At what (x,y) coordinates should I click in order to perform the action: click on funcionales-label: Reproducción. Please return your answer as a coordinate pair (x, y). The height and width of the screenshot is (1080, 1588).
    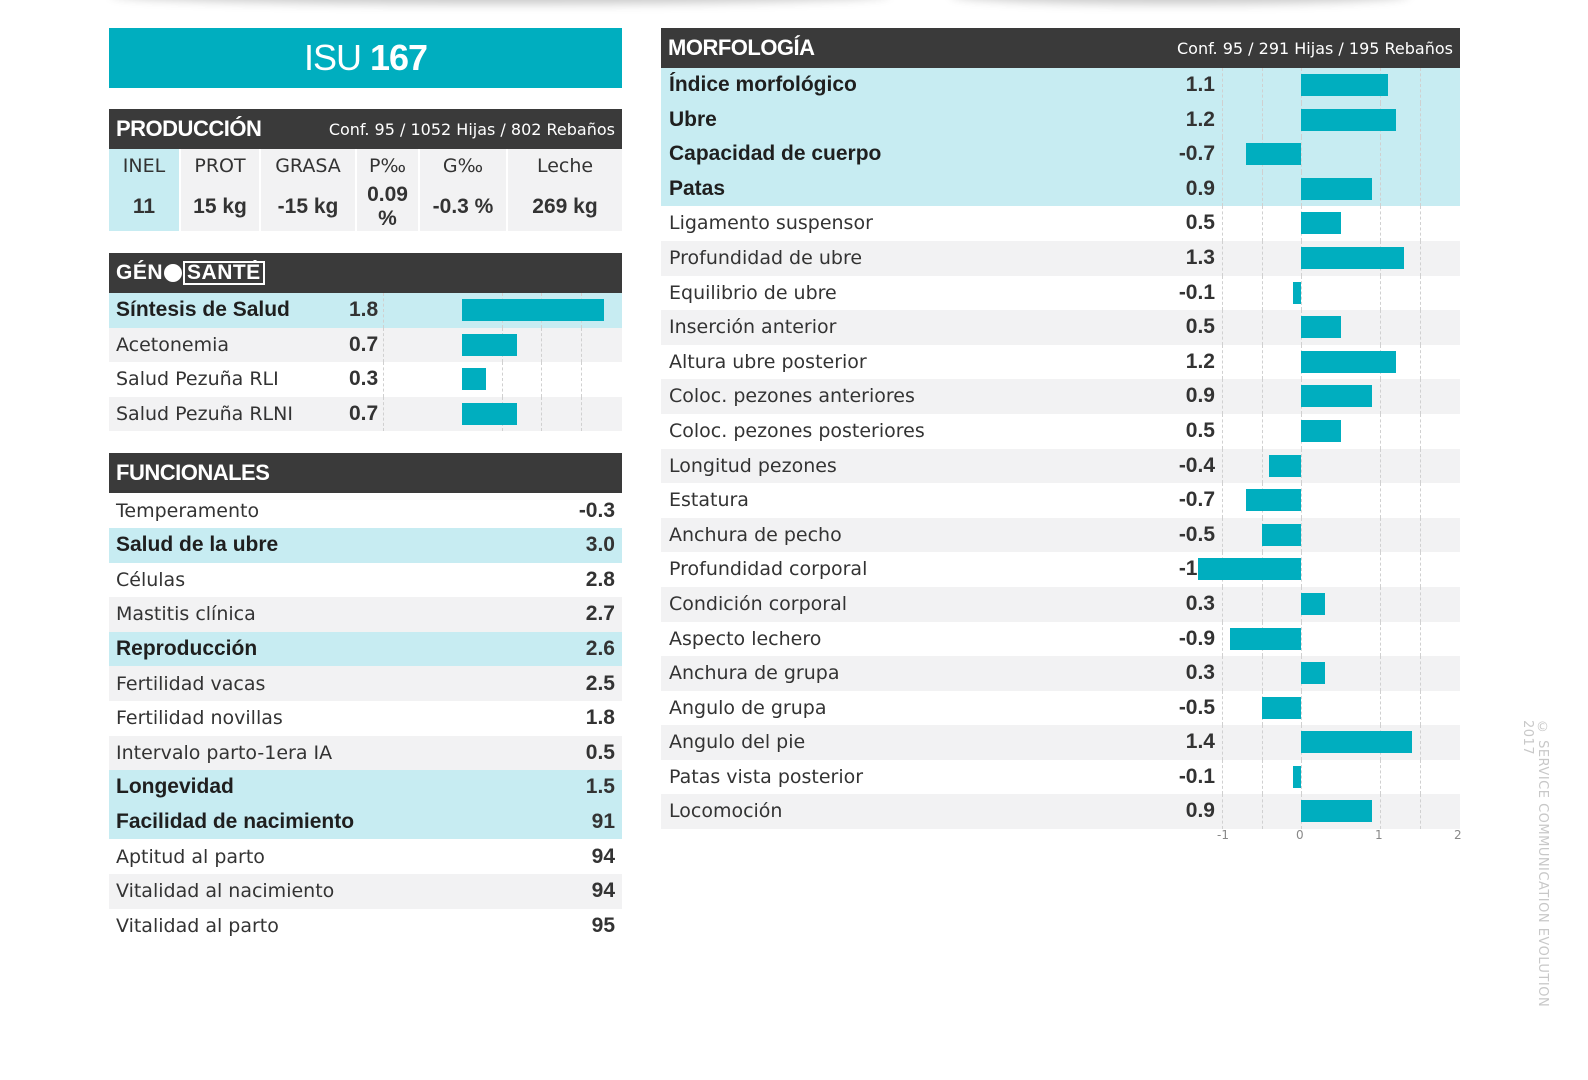
    Looking at the image, I should click on (187, 649).